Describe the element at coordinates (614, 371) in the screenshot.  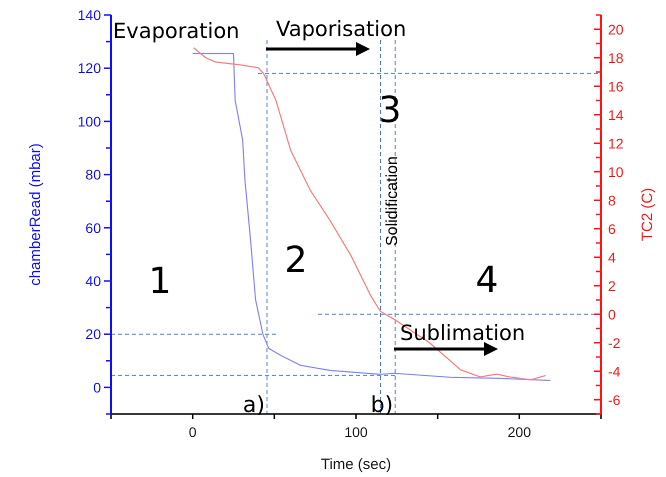
I see `y2-tick-label: -4` at that location.